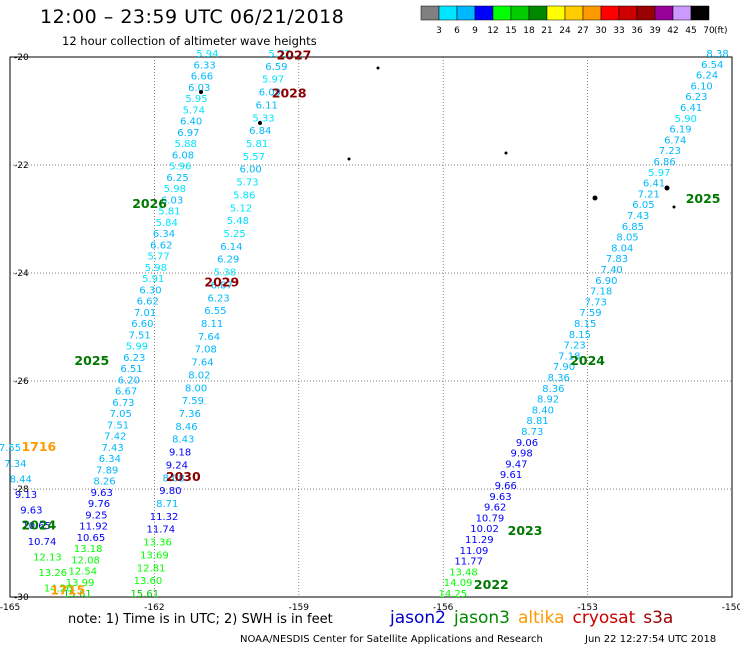 The width and height of the screenshot is (740, 650). Describe the element at coordinates (99, 504) in the screenshot. I see `wave-height-label: 9.76` at that location.